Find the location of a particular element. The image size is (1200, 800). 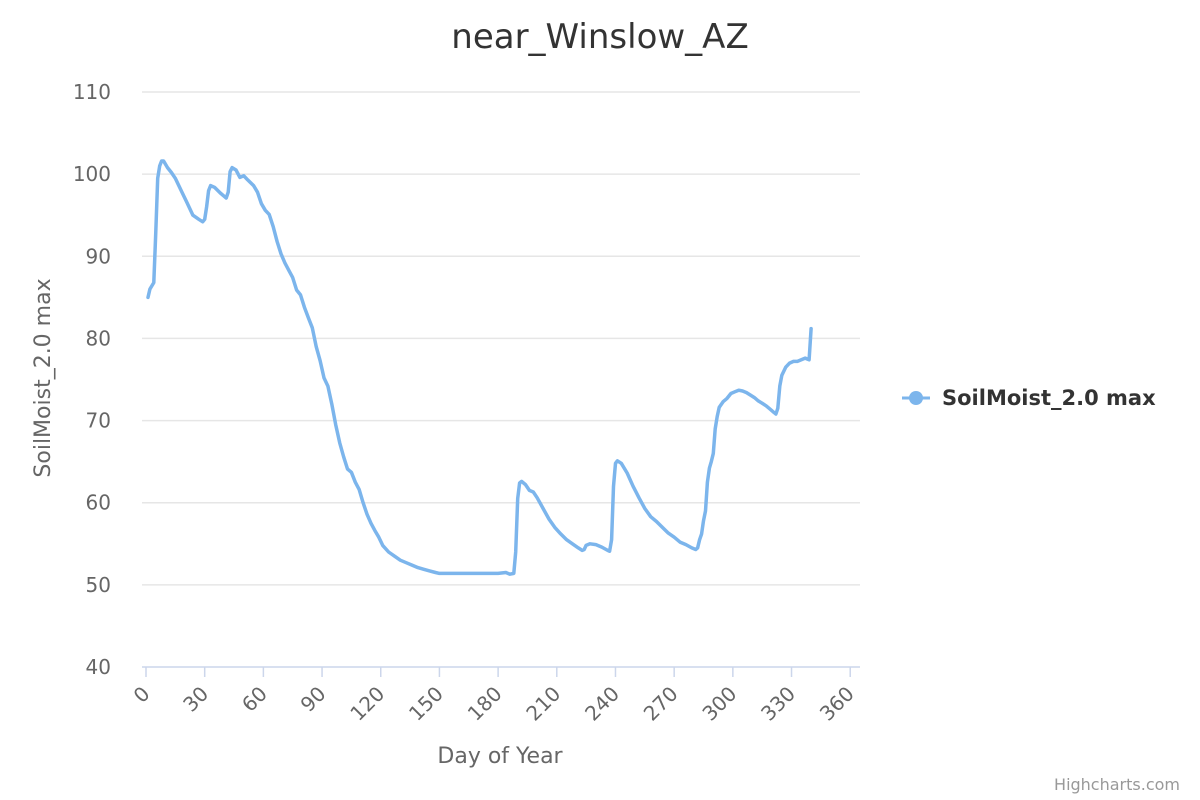

legend: SoilMoist_2.0 max is located at coordinates (1029, 398).